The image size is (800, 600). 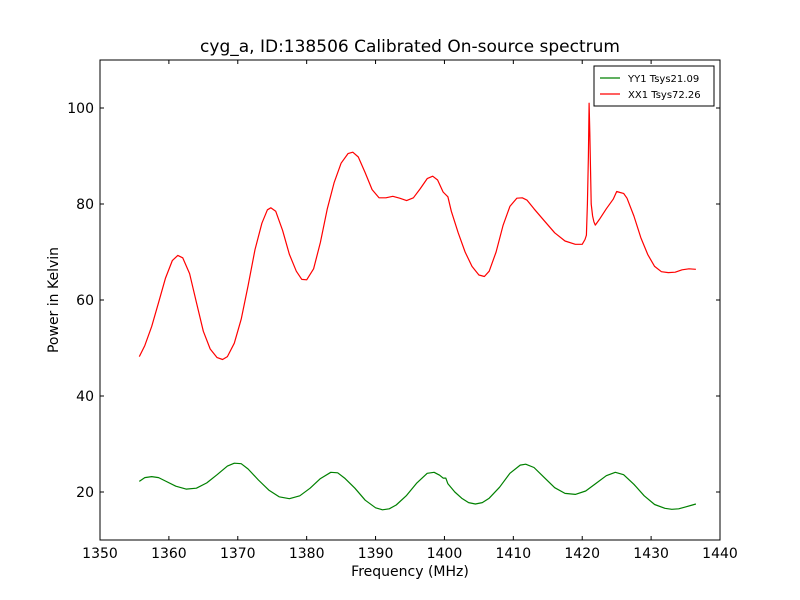 I want to click on x-tick-label: 1390, so click(x=376, y=554).